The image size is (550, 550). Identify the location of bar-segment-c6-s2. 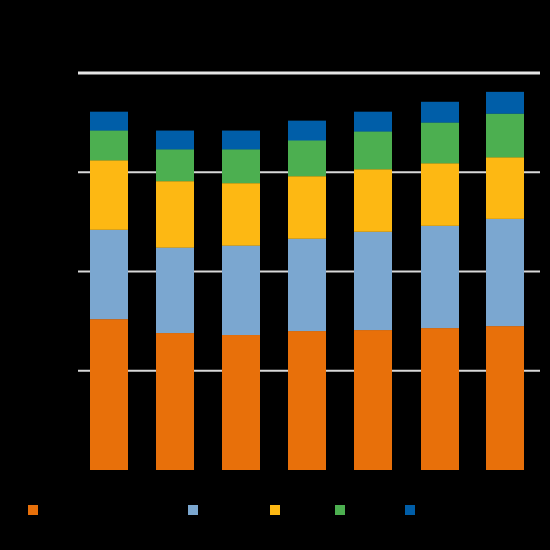
(505, 188).